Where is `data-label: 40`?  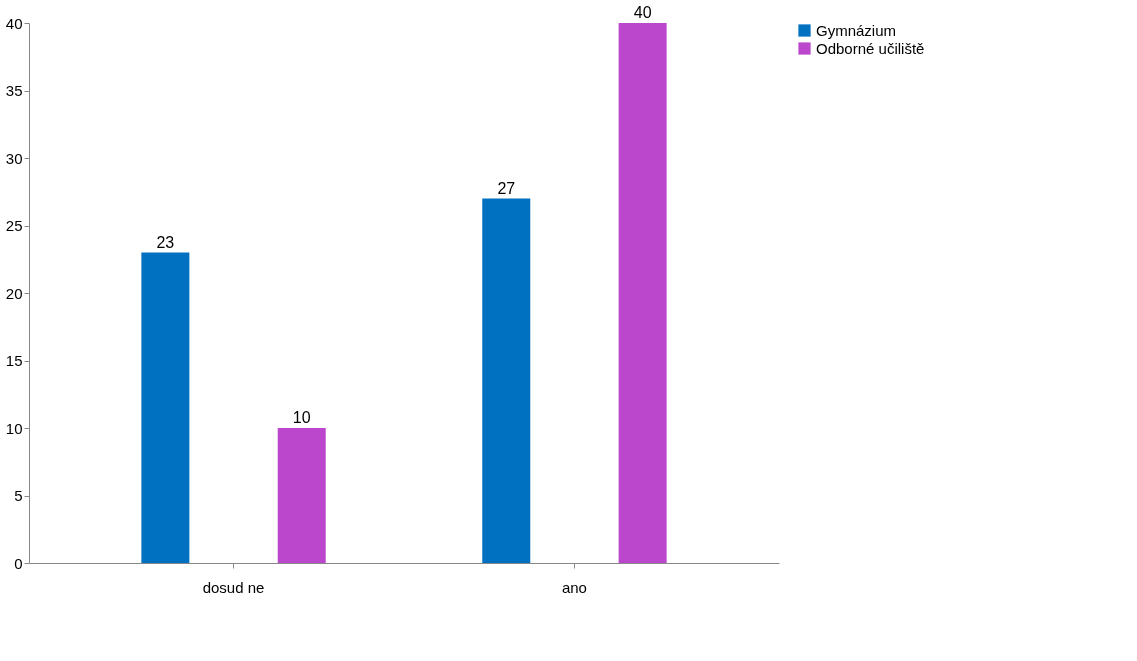
data-label: 40 is located at coordinates (642, 12).